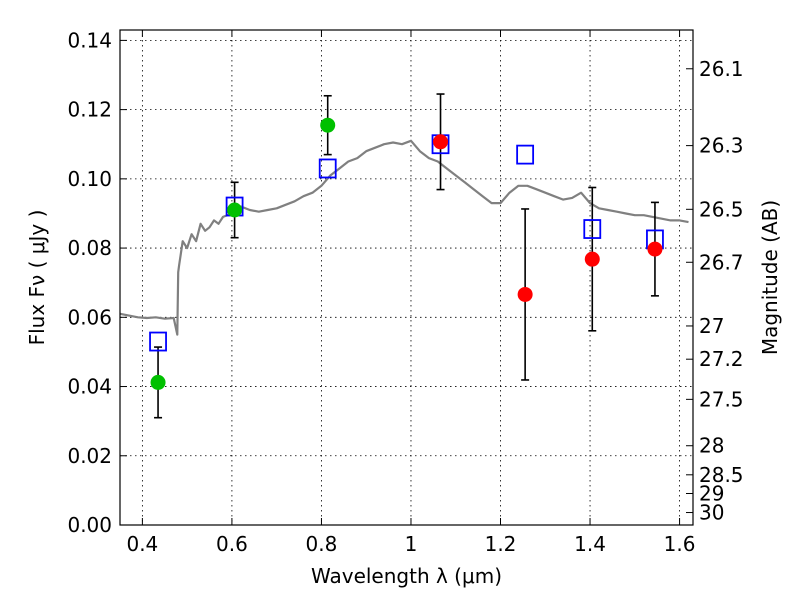  What do you see at coordinates (232, 544) in the screenshot?
I see `x-tick-label: 0.6` at bounding box center [232, 544].